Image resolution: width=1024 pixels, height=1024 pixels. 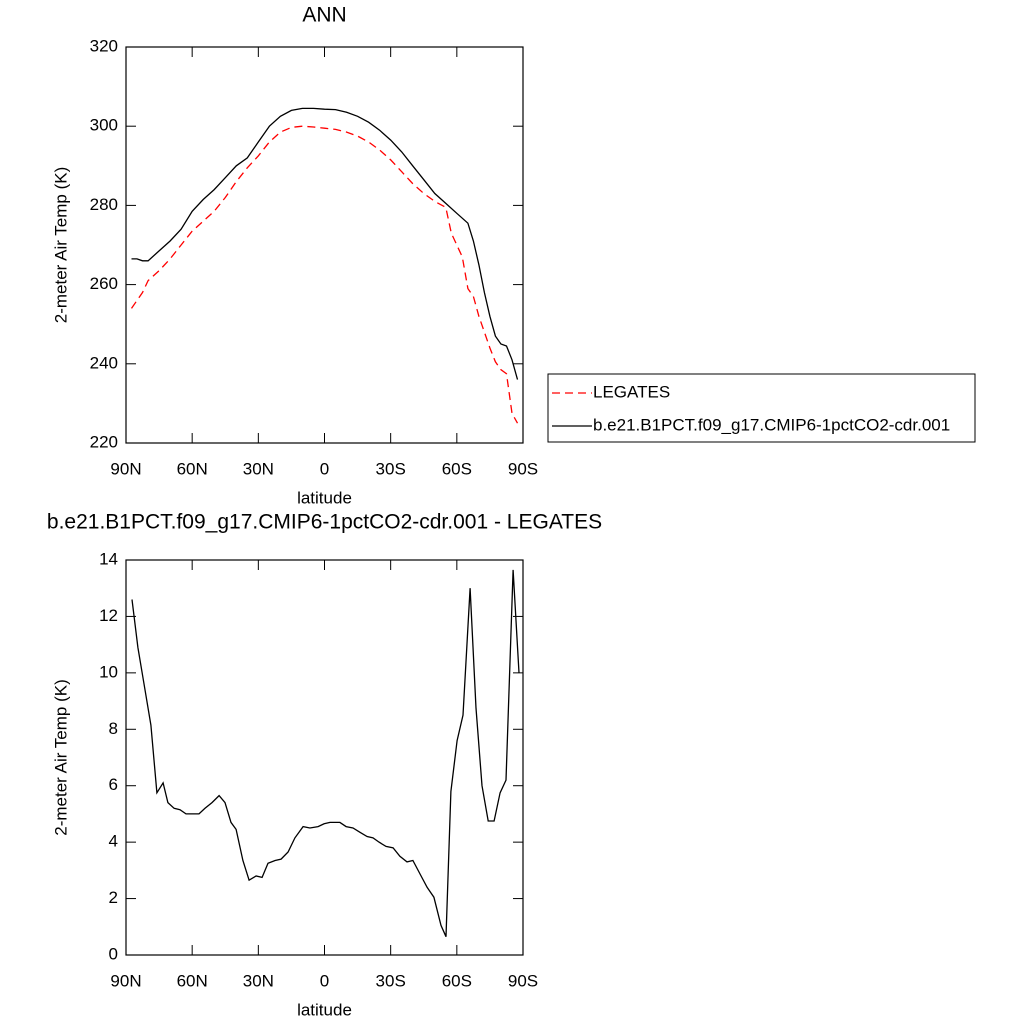 I want to click on chart-title: ANN, so click(x=324, y=15).